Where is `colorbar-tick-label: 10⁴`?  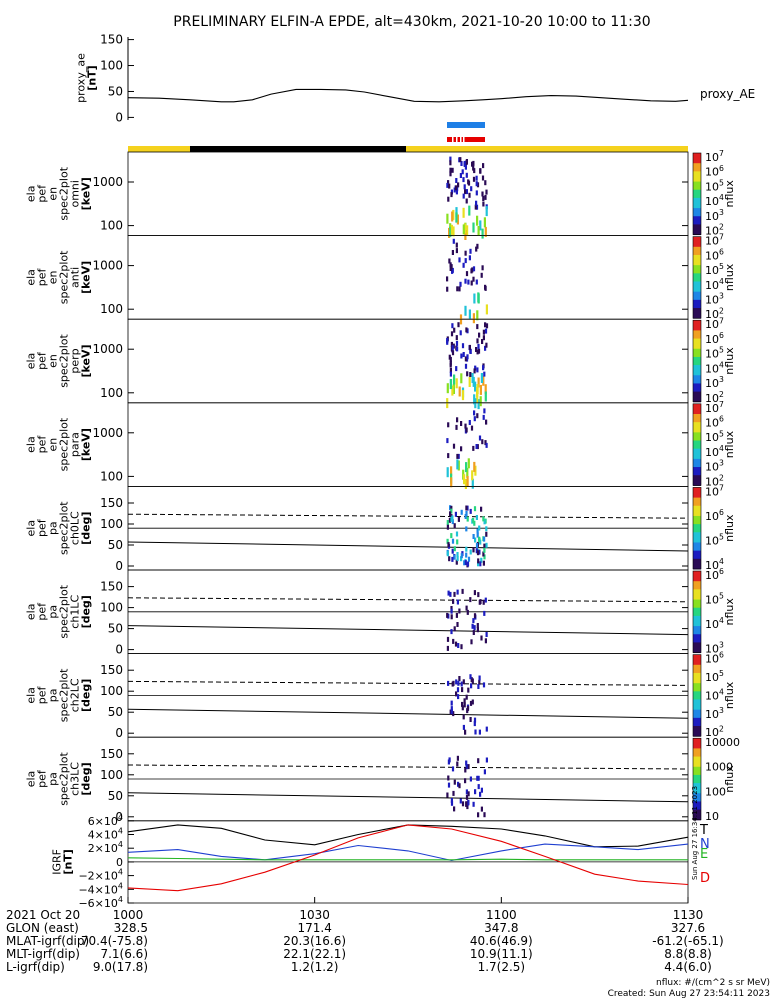 colorbar-tick-label: 10⁴ is located at coordinates (714, 200).